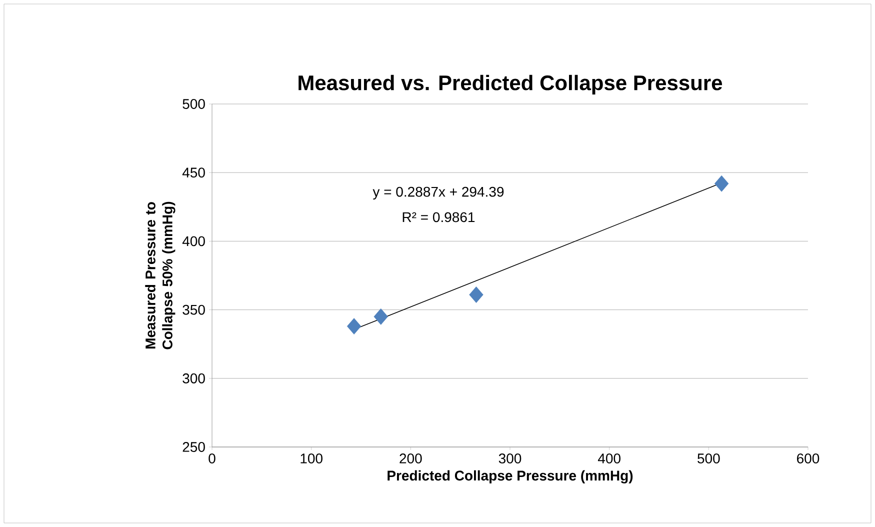 The height and width of the screenshot is (527, 875). I want to click on x-tick-label: 300, so click(510, 459).